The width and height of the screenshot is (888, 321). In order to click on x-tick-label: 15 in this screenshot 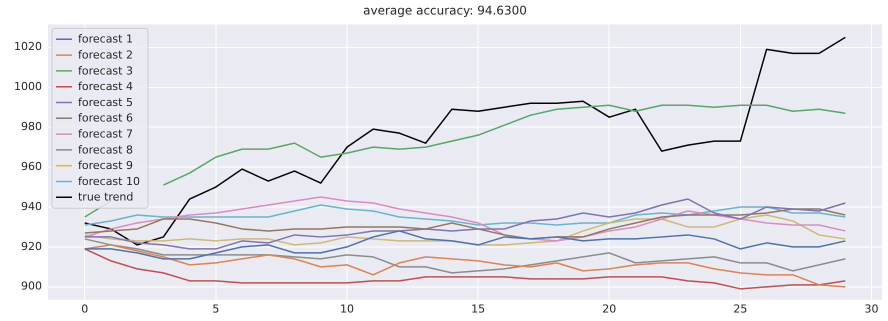, I will do `click(478, 309)`.